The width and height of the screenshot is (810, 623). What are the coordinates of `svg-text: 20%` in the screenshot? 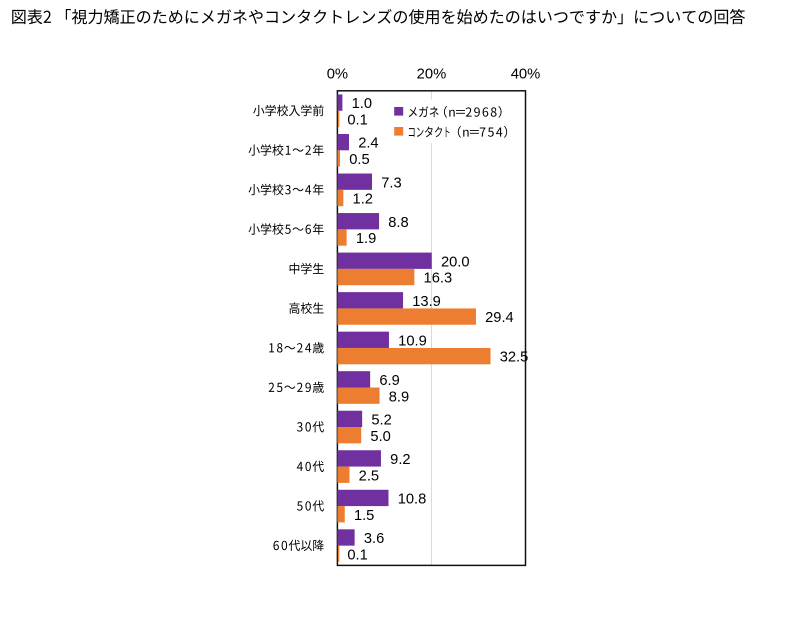 It's located at (432, 74).